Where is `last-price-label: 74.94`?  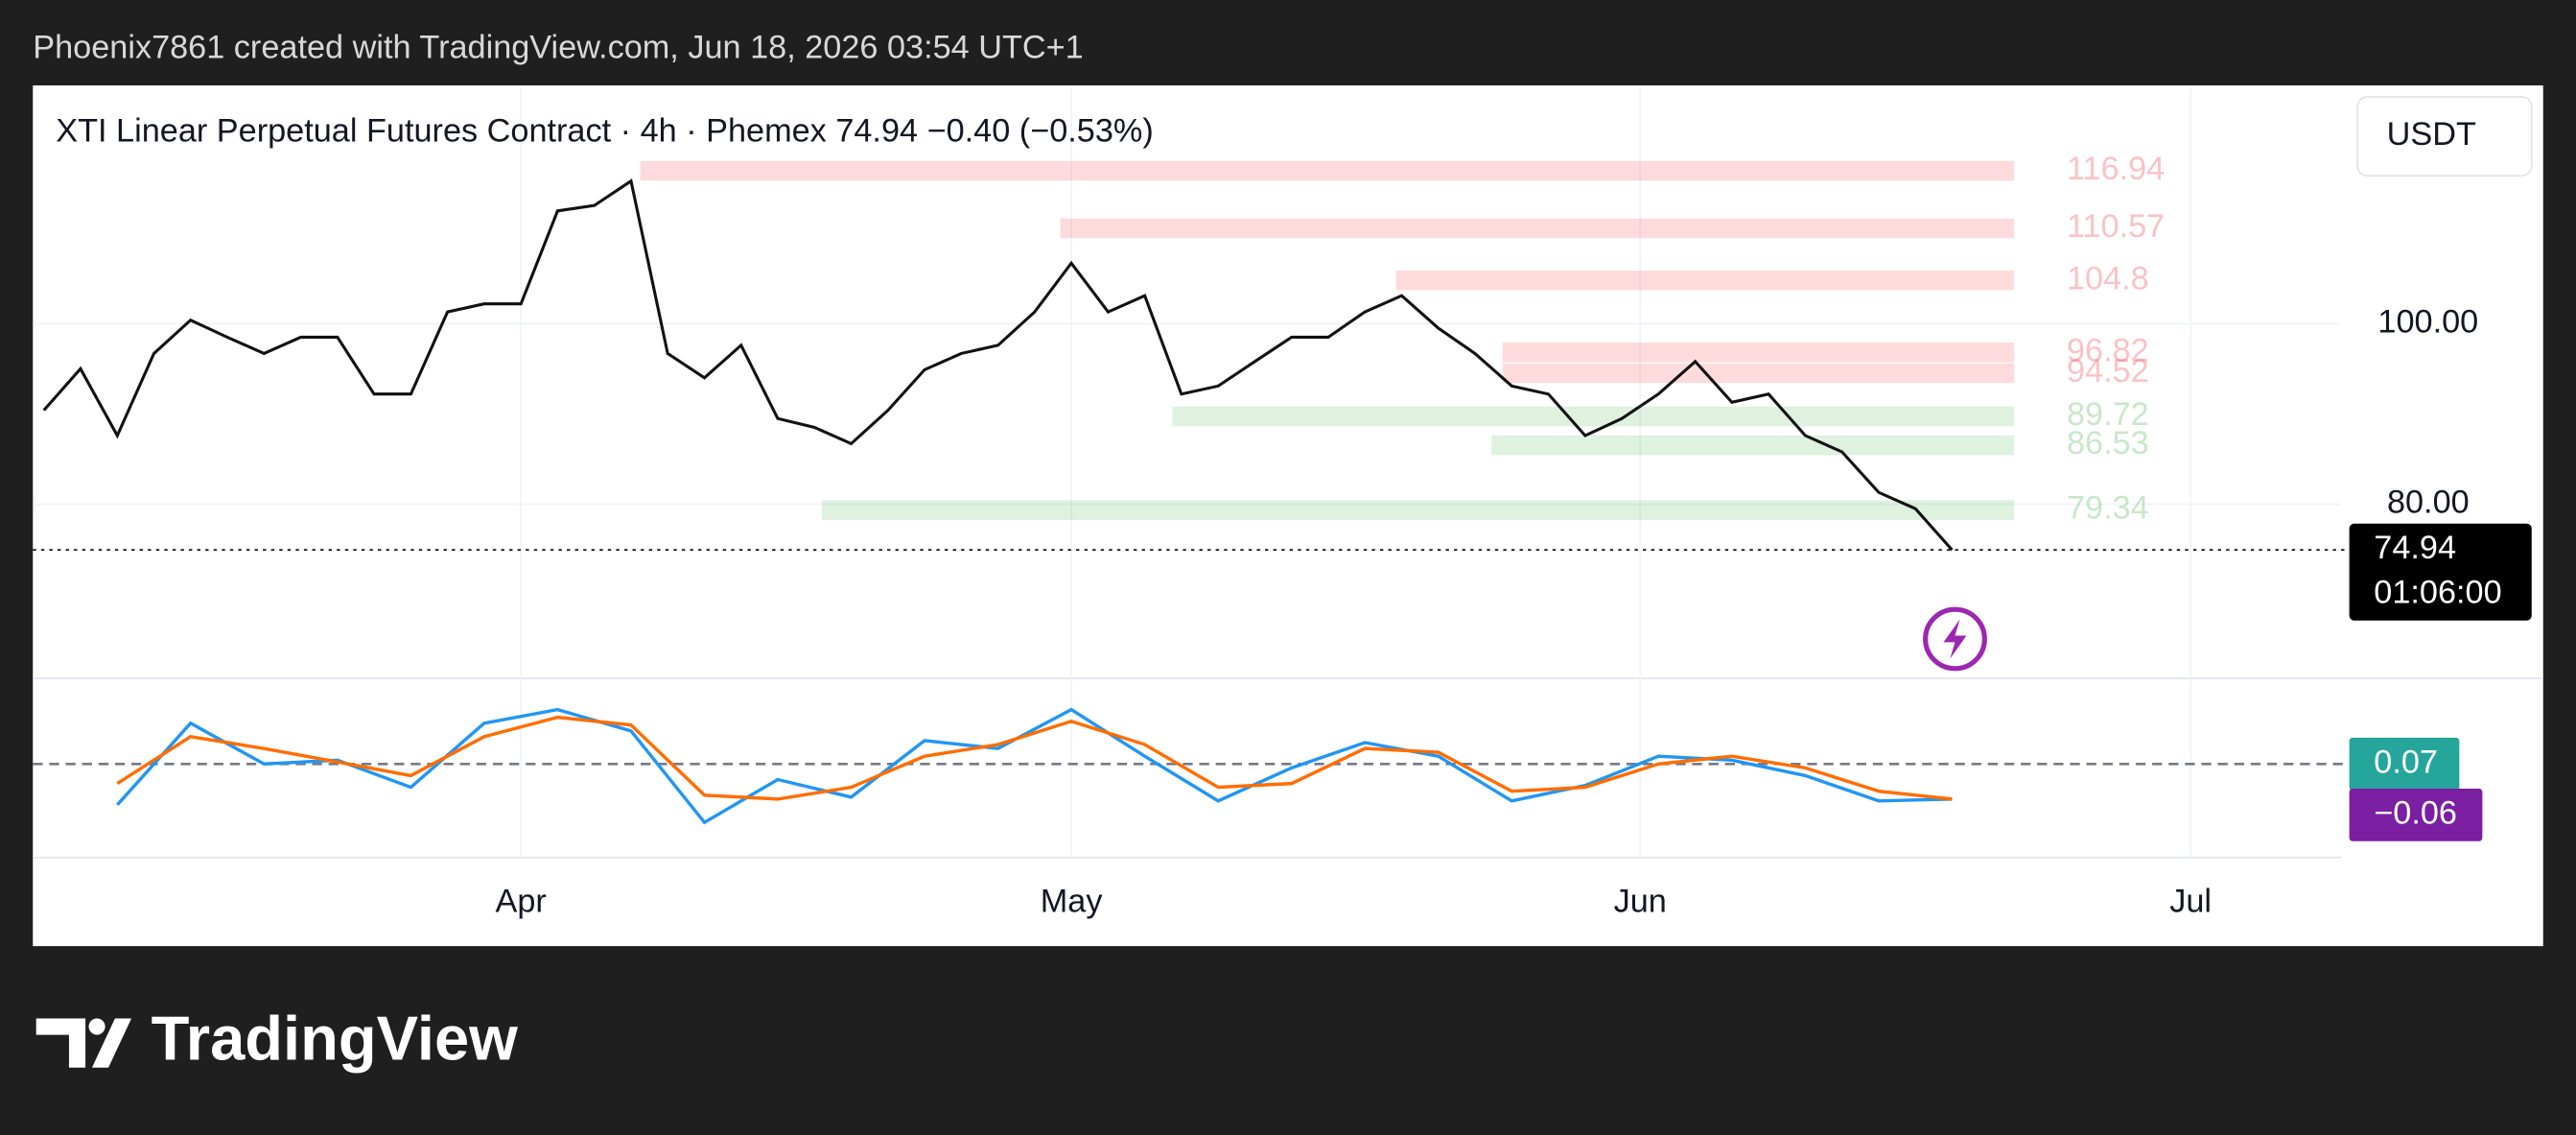 last-price-label: 74.94 is located at coordinates (2415, 548).